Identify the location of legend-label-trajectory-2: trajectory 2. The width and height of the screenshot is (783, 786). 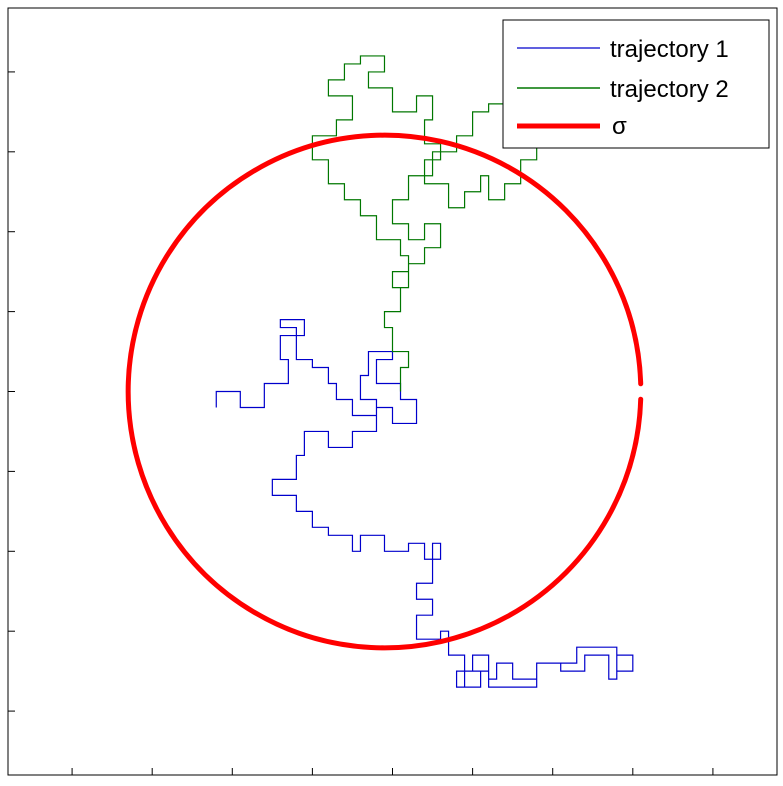
(669, 89).